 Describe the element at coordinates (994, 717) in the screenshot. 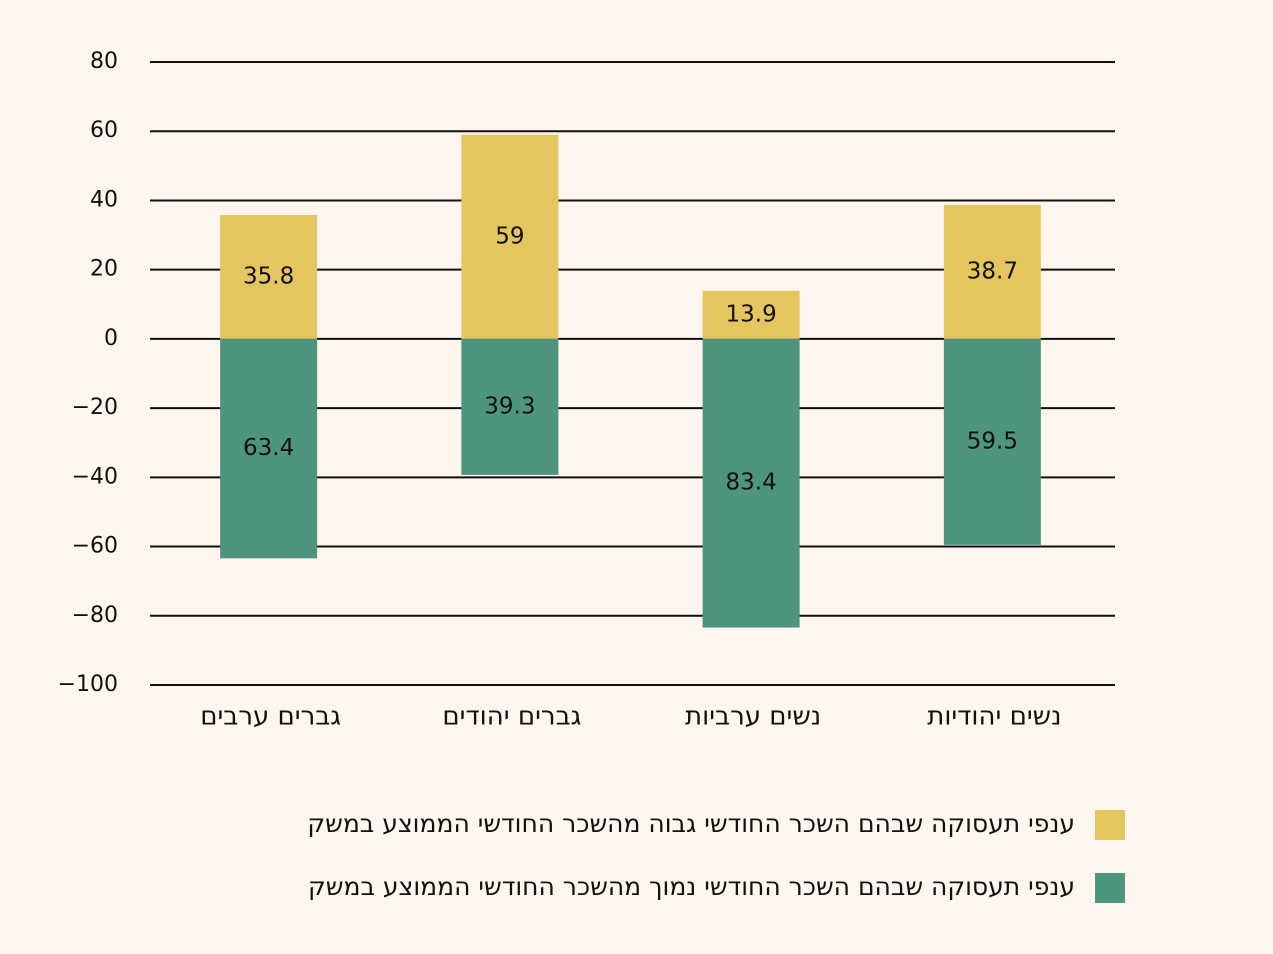

I see `x-tick-label: נשים יהודיות` at that location.